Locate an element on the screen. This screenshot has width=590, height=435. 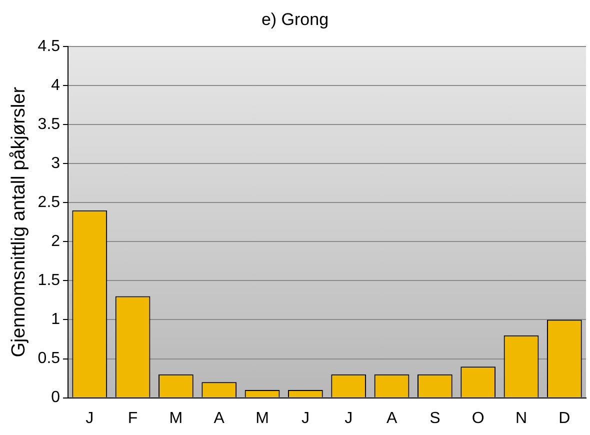
y-tick-label: 3 is located at coordinates (55, 163).